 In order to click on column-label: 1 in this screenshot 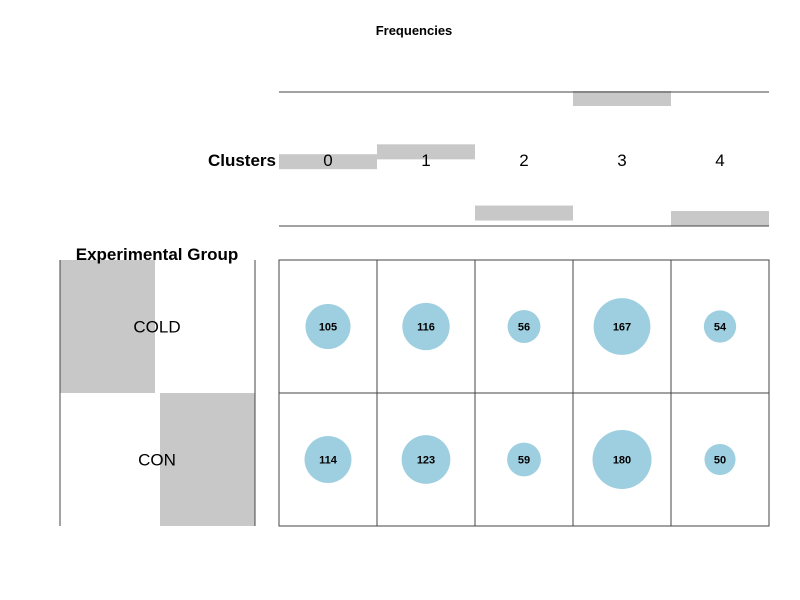, I will do `click(425, 160)`.